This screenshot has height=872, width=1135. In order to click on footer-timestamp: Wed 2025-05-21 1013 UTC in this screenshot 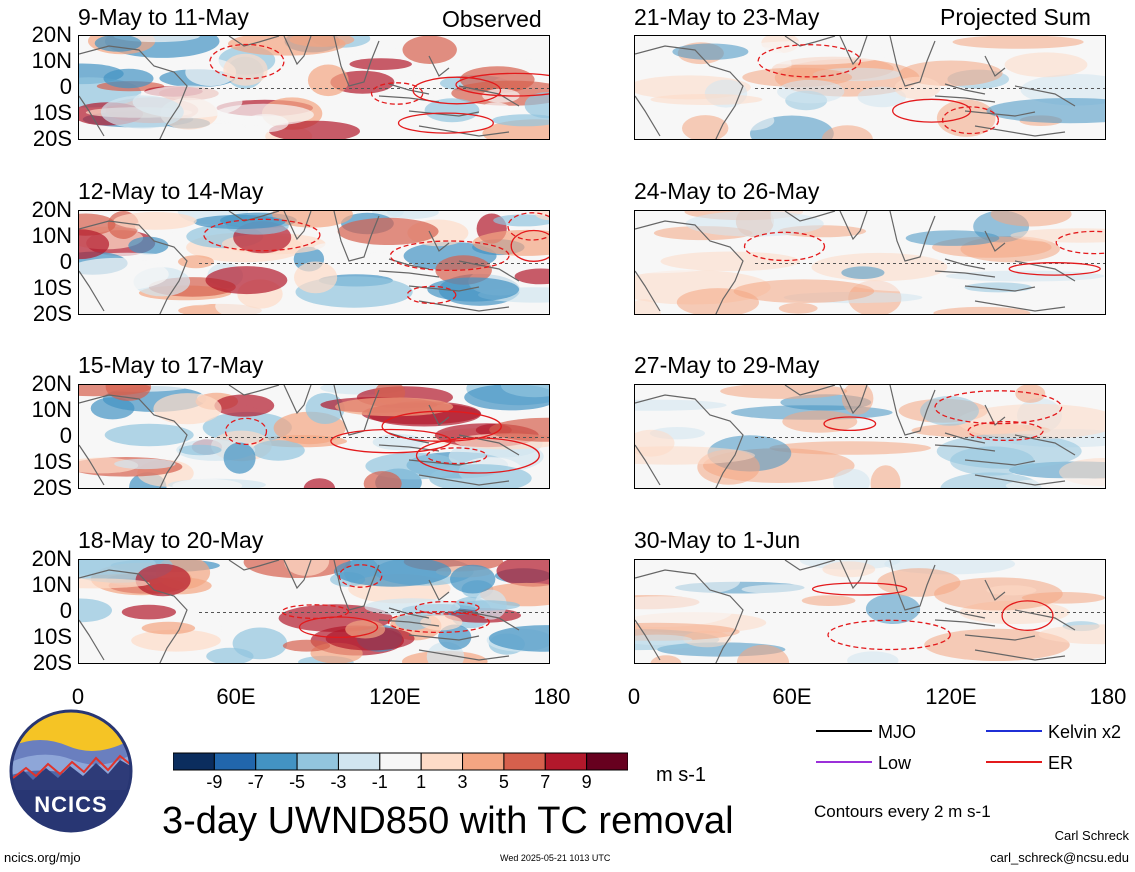, I will do `click(555, 858)`.